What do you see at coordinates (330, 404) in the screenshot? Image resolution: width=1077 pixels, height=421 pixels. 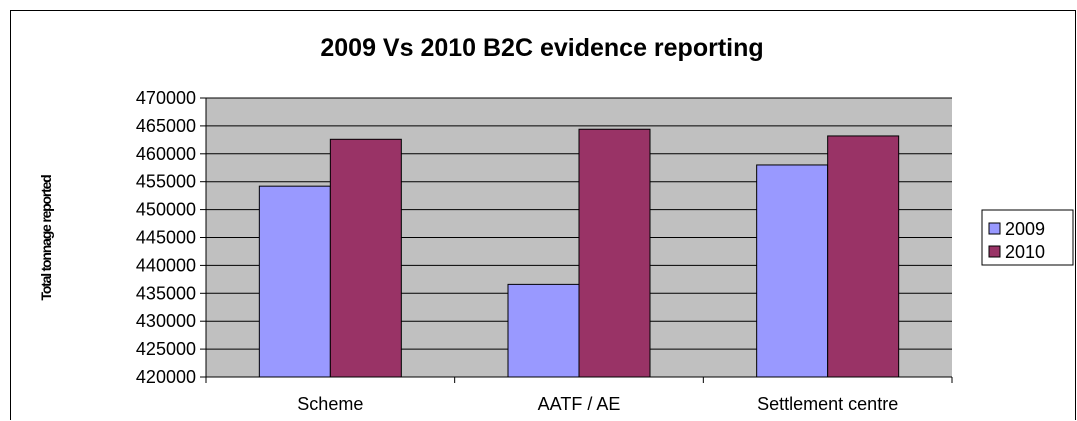 I see `x-tick-label: Scheme` at bounding box center [330, 404].